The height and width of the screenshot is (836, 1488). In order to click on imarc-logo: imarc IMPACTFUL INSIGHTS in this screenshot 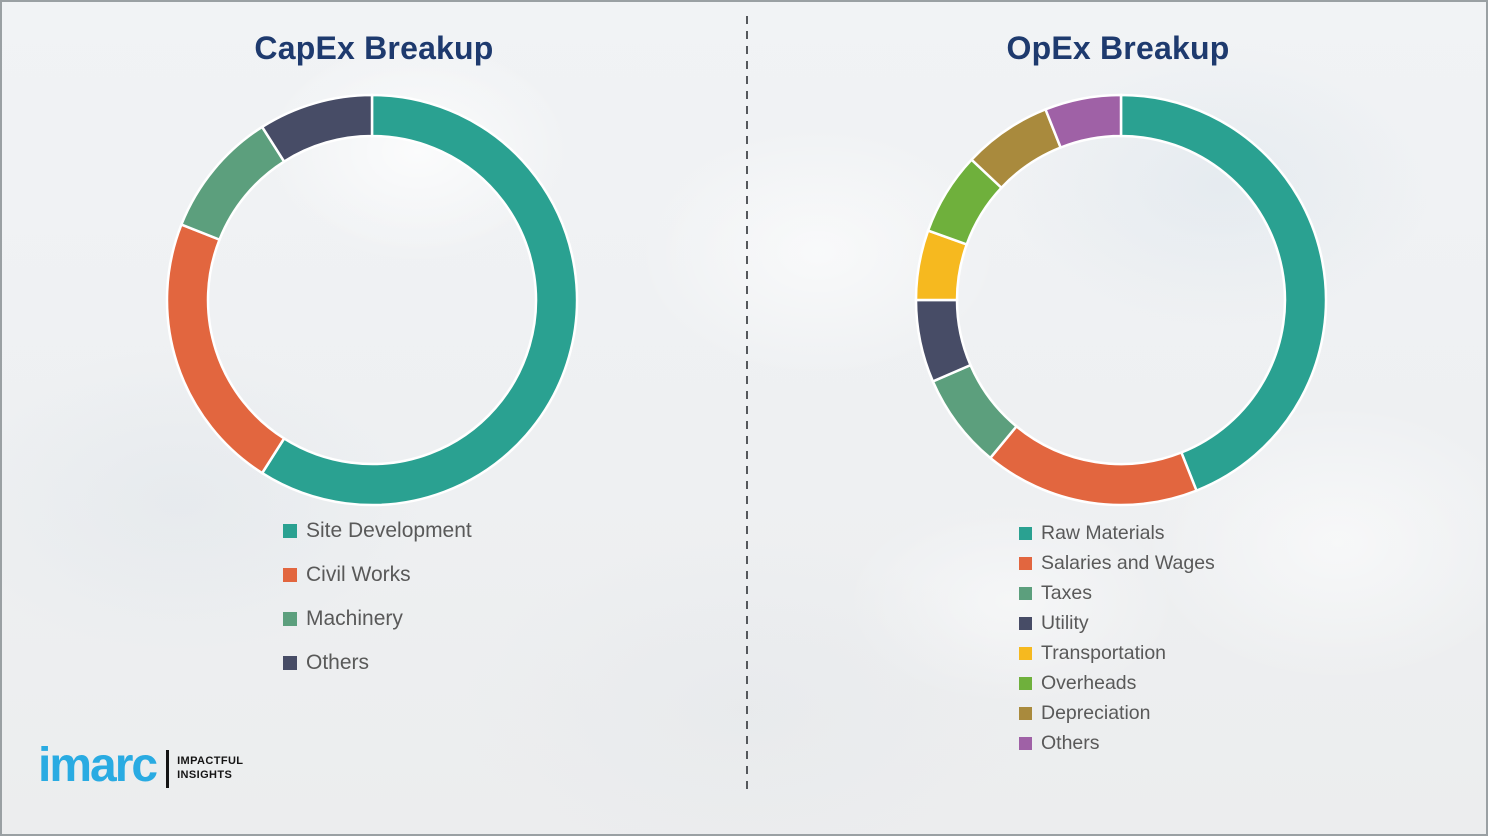, I will do `click(140, 766)`.